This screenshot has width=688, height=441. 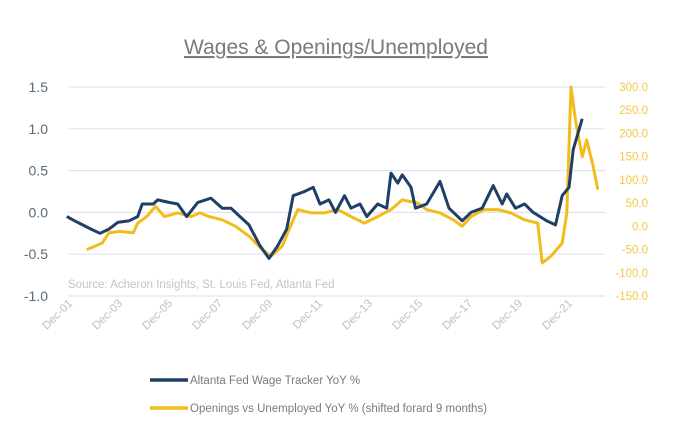 What do you see at coordinates (336, 47) in the screenshot?
I see `chart-title: Wages & Openings/Unemployed` at bounding box center [336, 47].